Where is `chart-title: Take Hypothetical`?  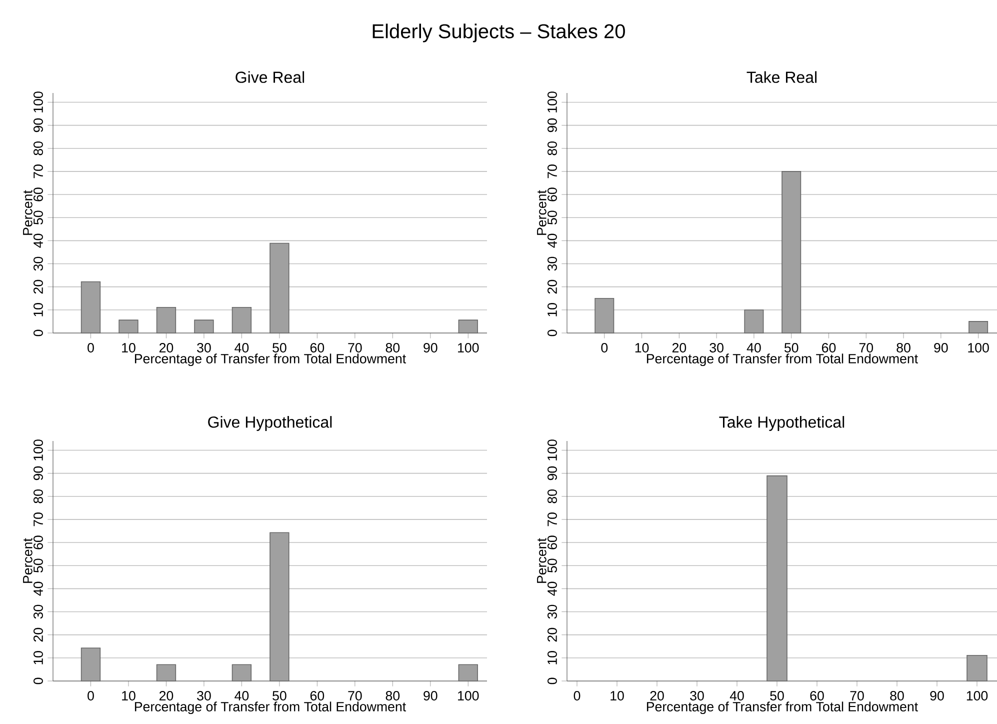
chart-title: Take Hypothetical is located at coordinates (781, 423).